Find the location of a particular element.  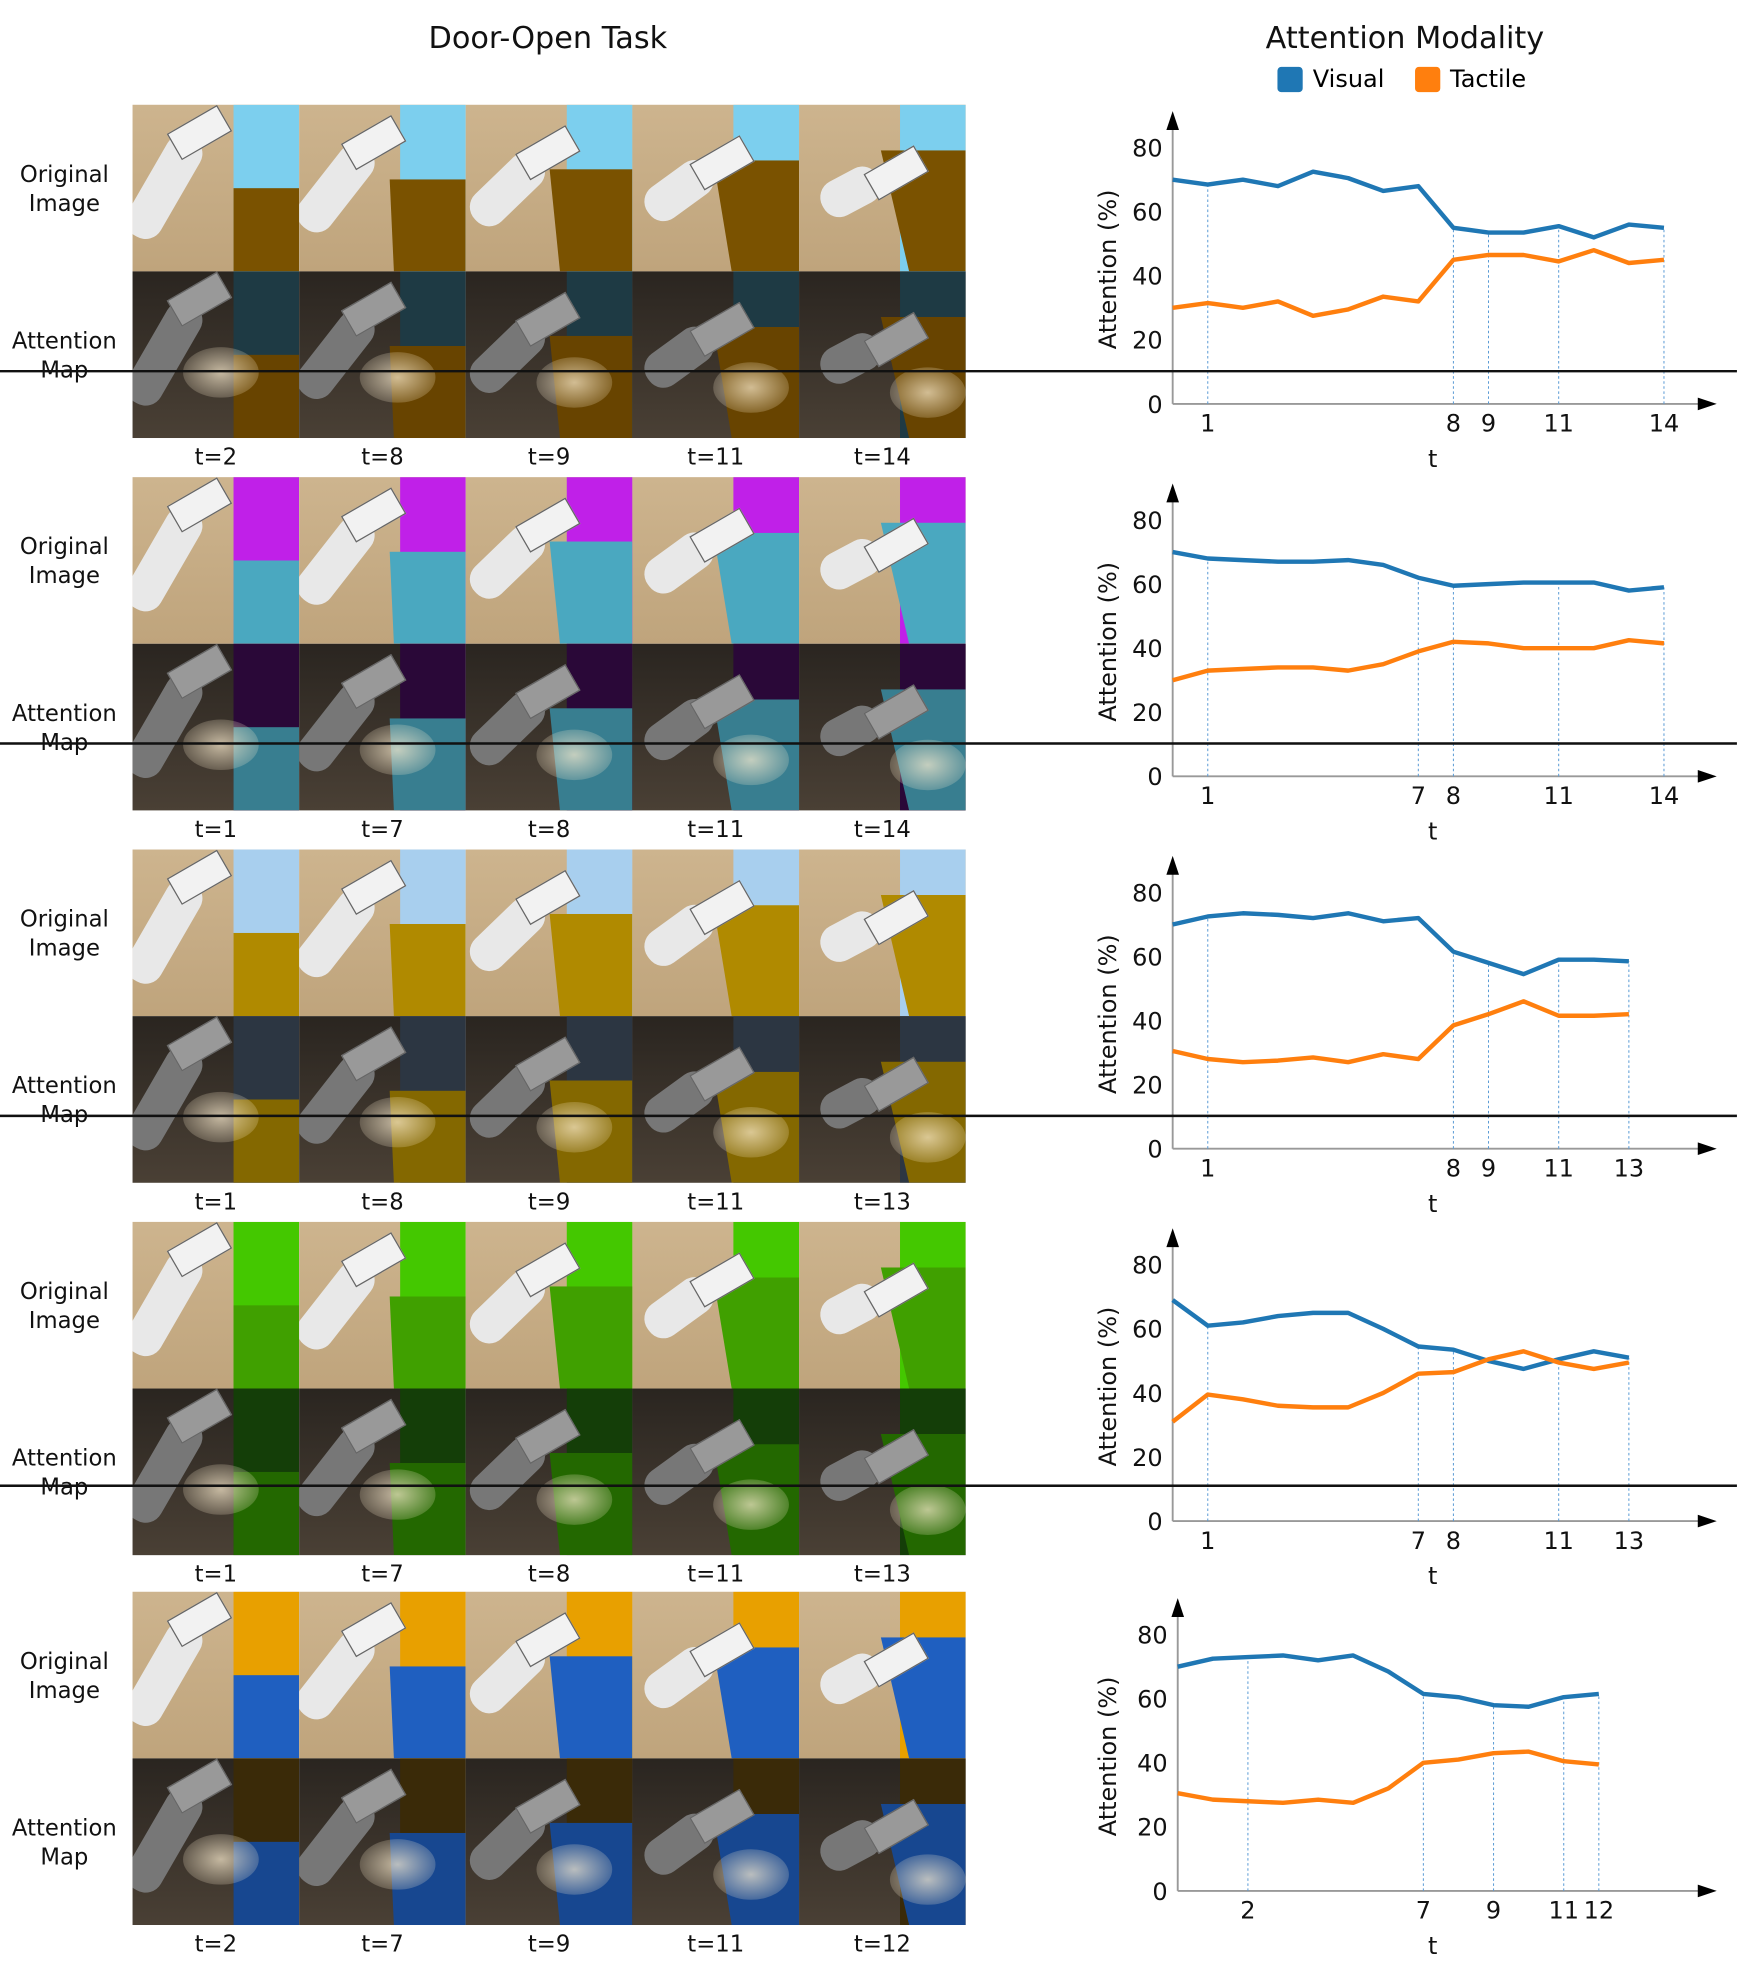

timestep-label: t=12 is located at coordinates (882, 1944).